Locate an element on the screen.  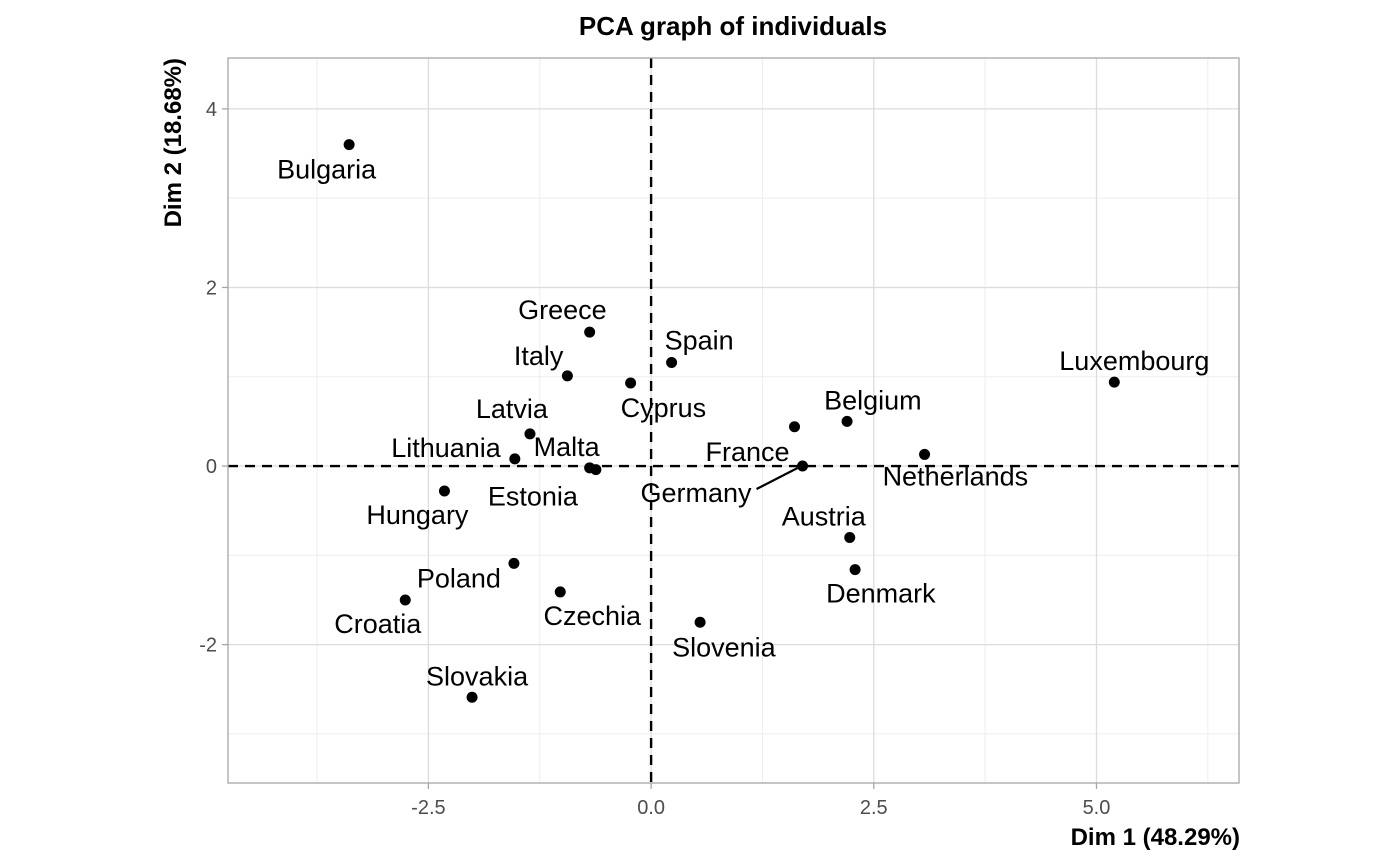
label-slovenia: Slovenia is located at coordinates (724, 647).